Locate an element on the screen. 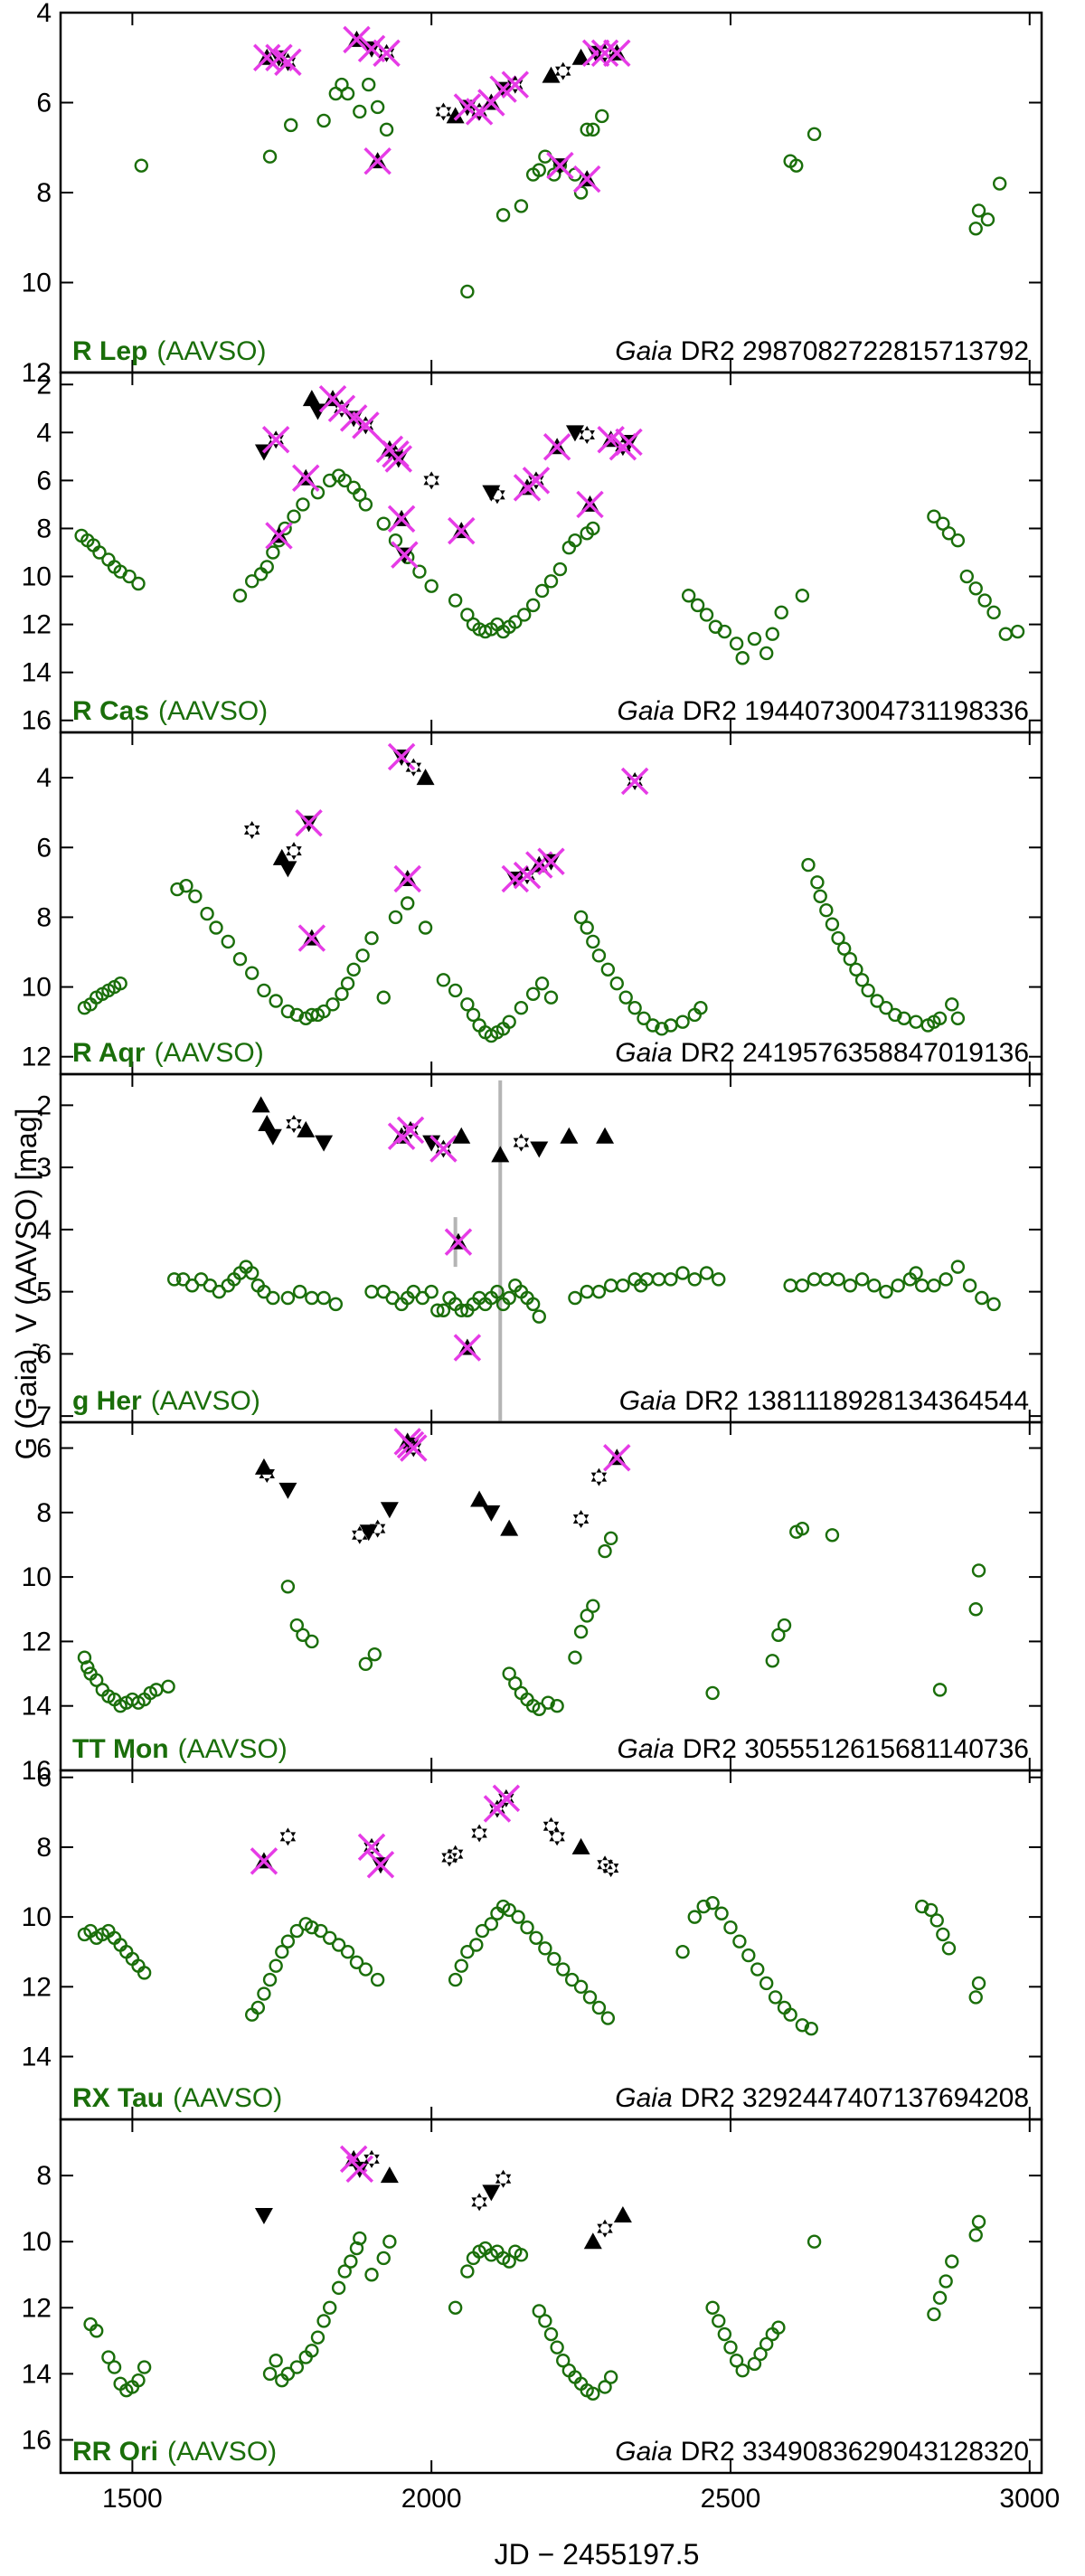 Image resolution: width=1085 pixels, height=2576 pixels. y-tick-label: 8 is located at coordinates (44, 1513).